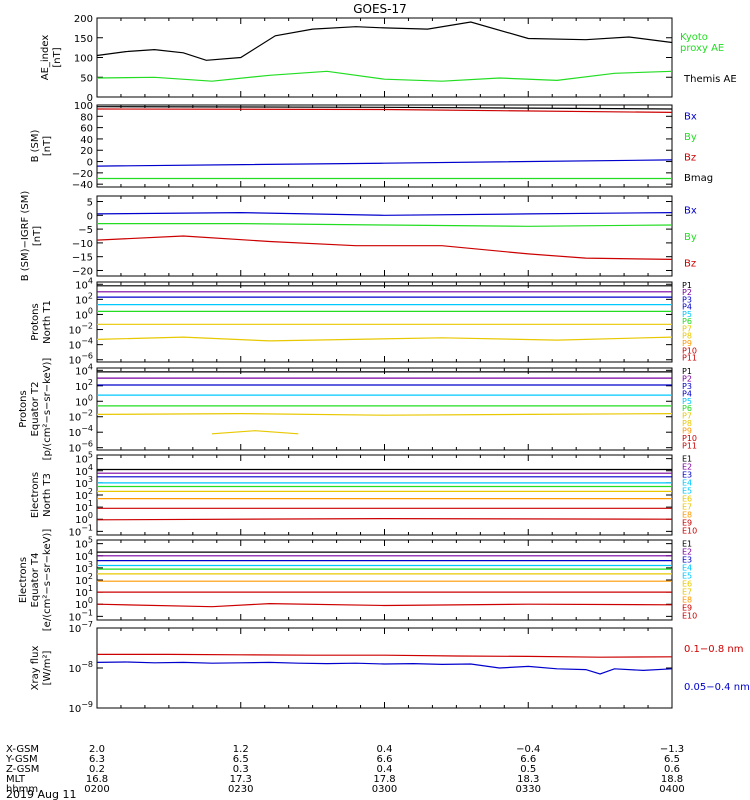 The height and width of the screenshot is (800, 750). What do you see at coordinates (528, 789) in the screenshot?
I see `ephem-value: 0330` at bounding box center [528, 789].